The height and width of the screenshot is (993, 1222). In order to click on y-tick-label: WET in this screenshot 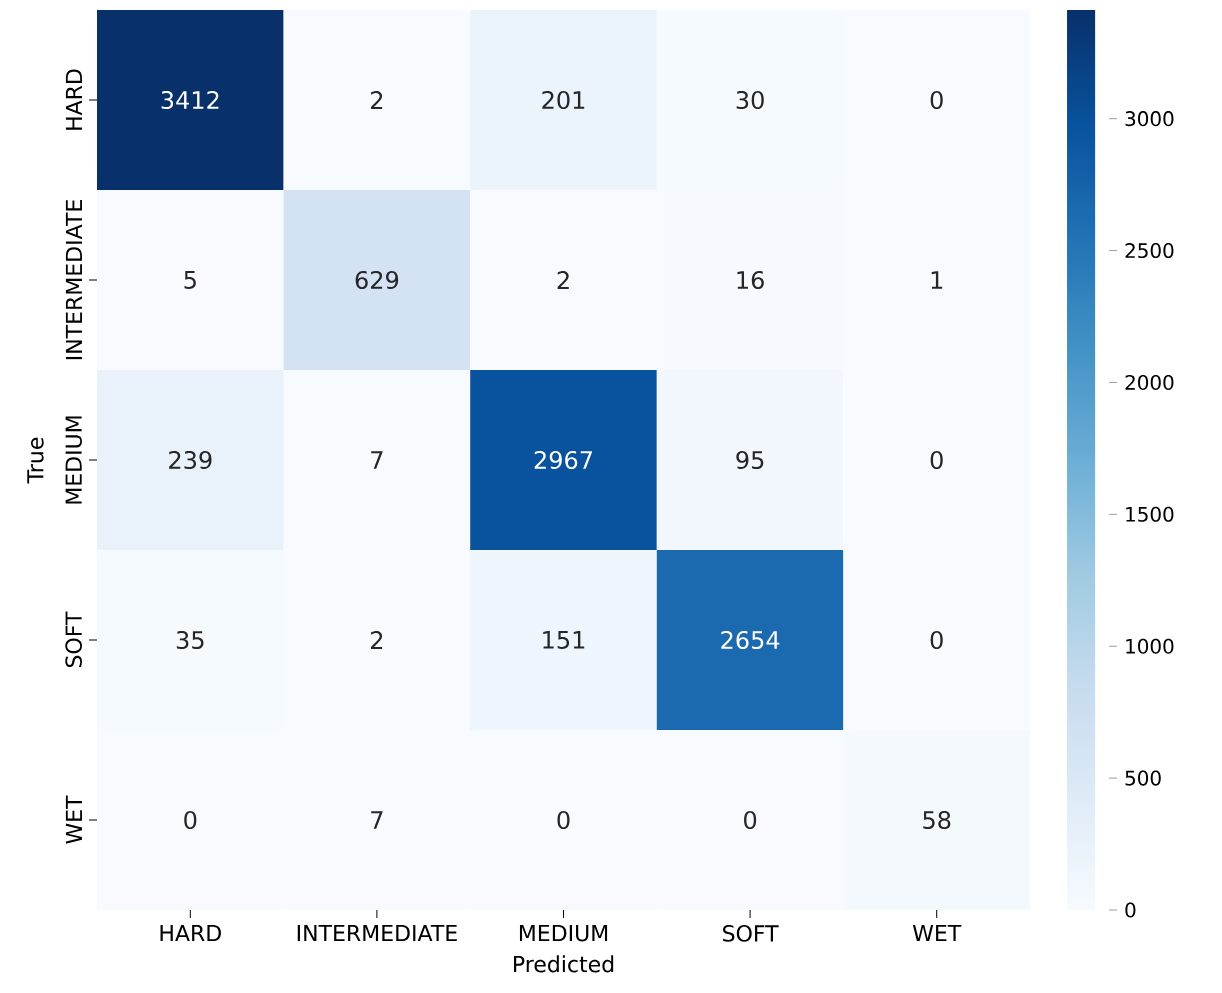, I will do `click(73, 819)`.